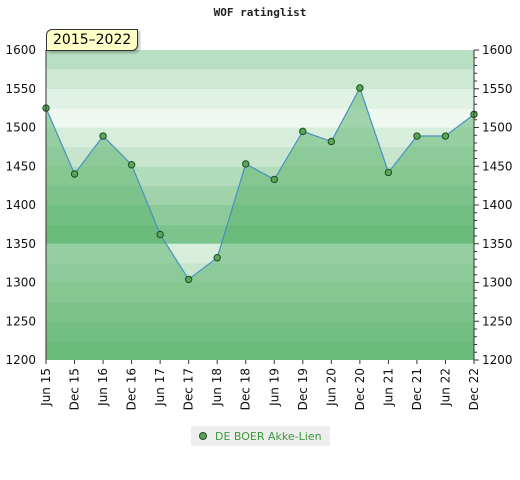 This screenshot has width=520, height=480. I want to click on y-tick-label-left: 1450, so click(20, 166).